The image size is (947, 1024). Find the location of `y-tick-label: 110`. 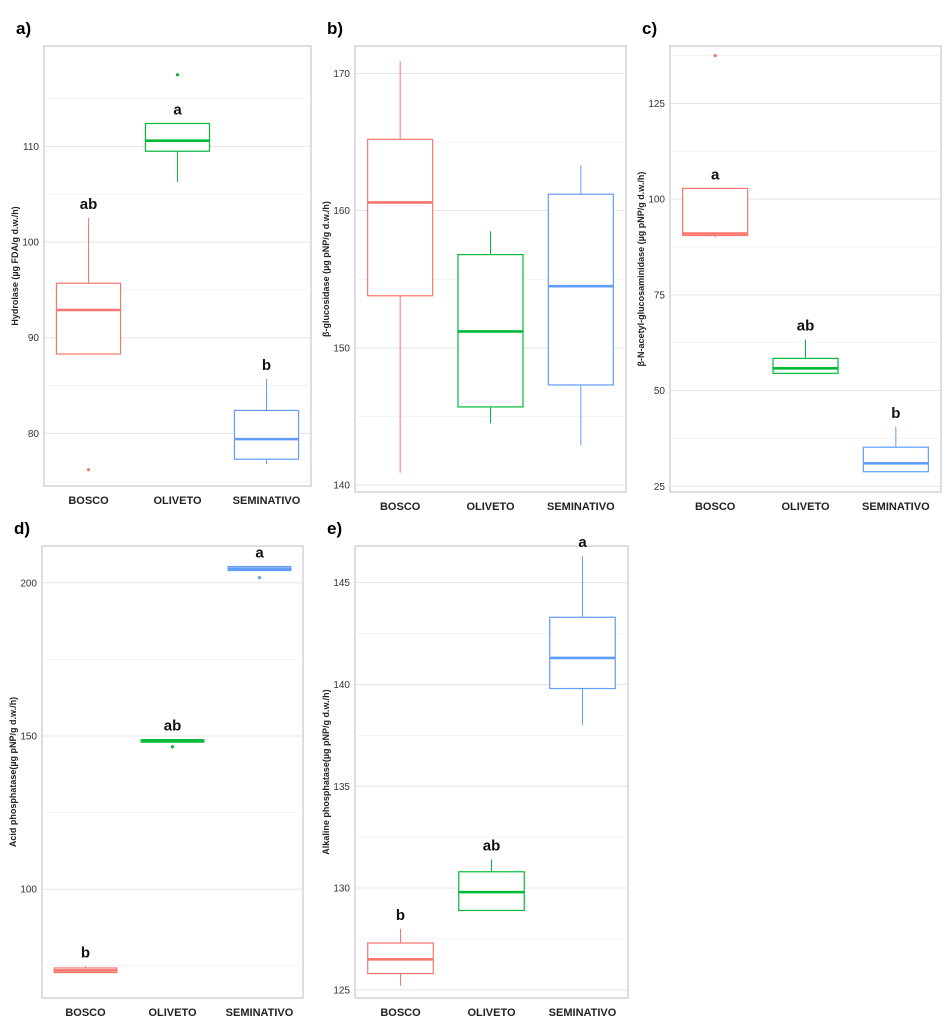

y-tick-label: 110 is located at coordinates (31, 147).